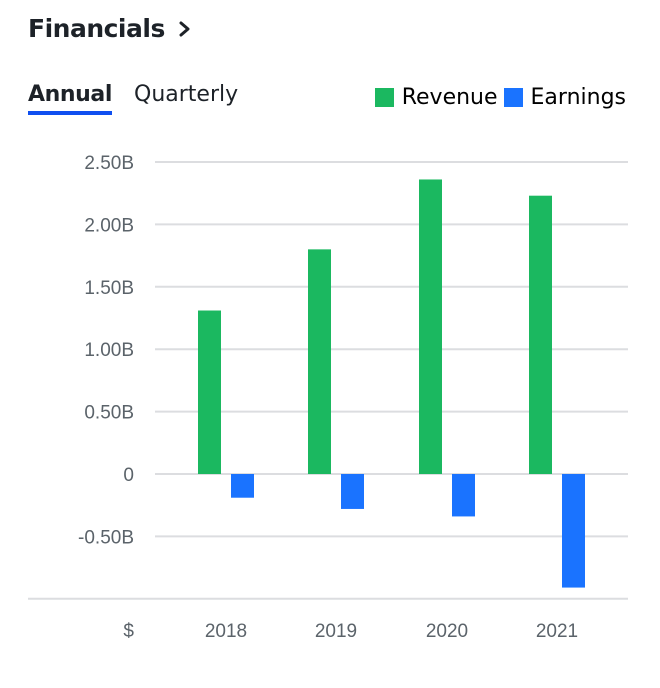 The height and width of the screenshot is (688, 660). I want to click on legend-item-earnings: Earnings, so click(564, 97).